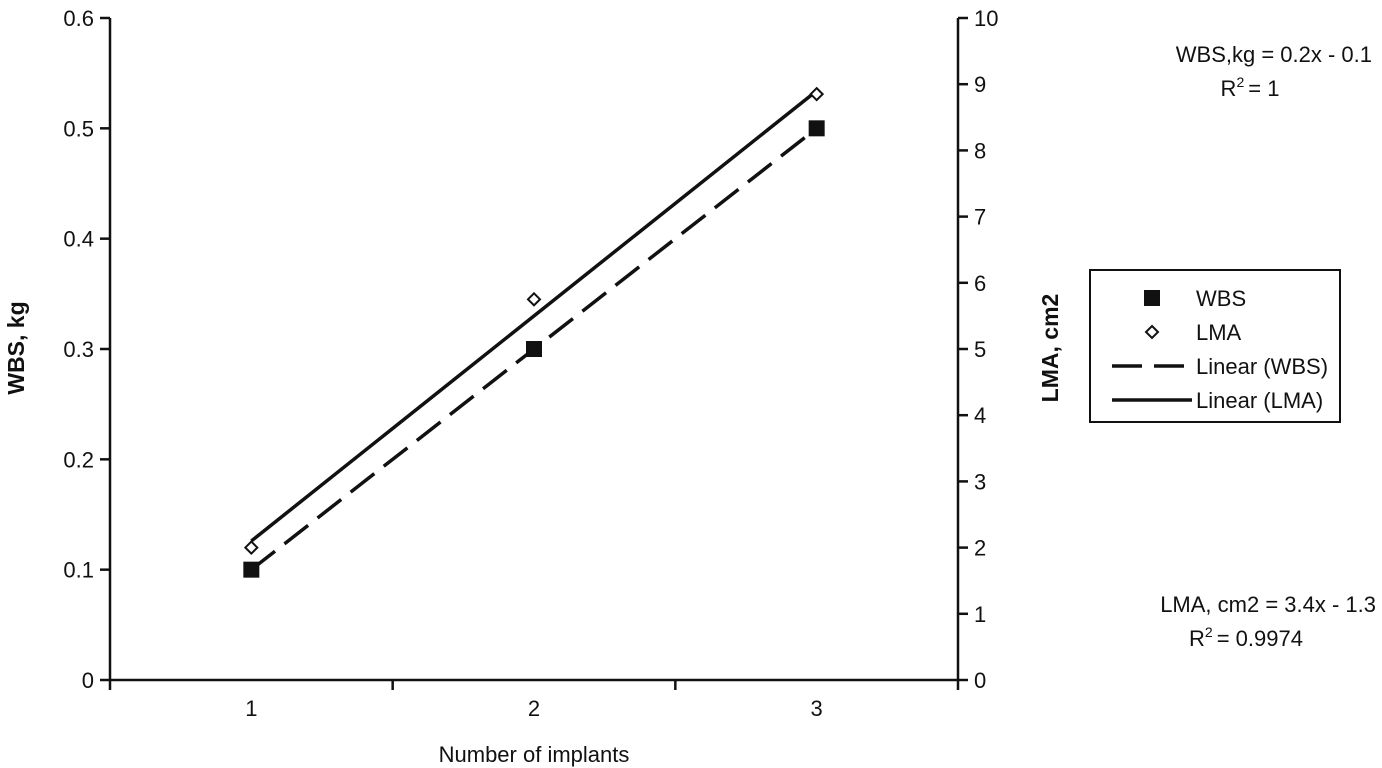 The image size is (1382, 768). Describe the element at coordinates (980, 349) in the screenshot. I see `y2-tick-label: 5` at that location.